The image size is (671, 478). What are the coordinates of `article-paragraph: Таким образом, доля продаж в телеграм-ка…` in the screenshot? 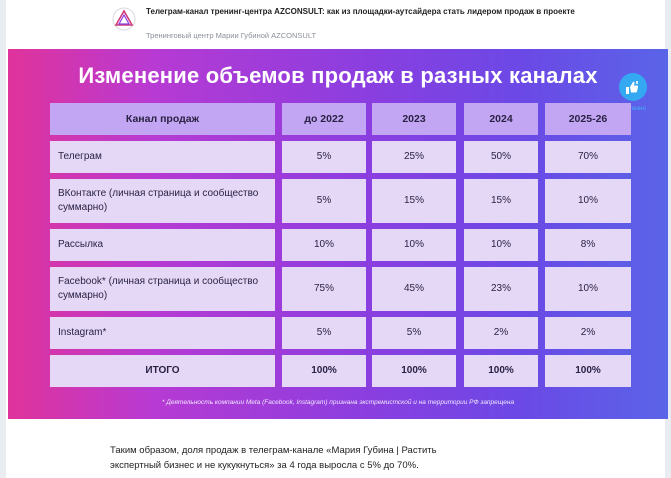 It's located at (273, 458).